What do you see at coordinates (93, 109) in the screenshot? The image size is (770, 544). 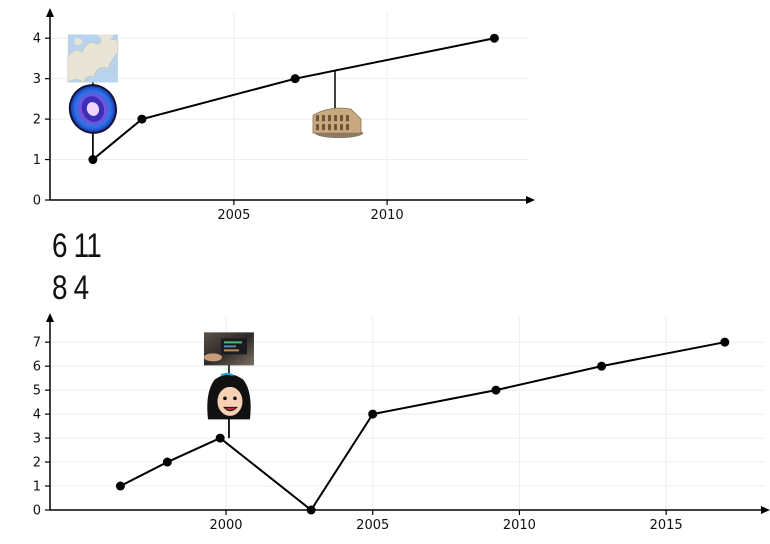 I see `galaxy-icon` at bounding box center [93, 109].